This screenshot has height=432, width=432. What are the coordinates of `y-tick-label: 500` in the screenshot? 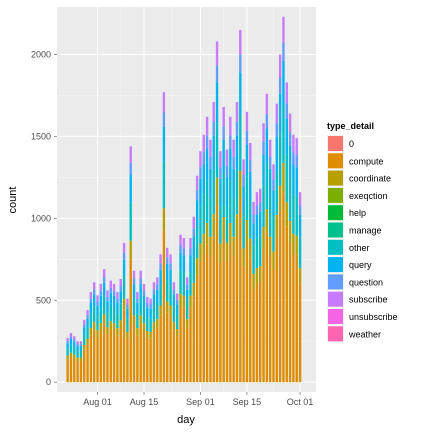 It's located at (43, 300).